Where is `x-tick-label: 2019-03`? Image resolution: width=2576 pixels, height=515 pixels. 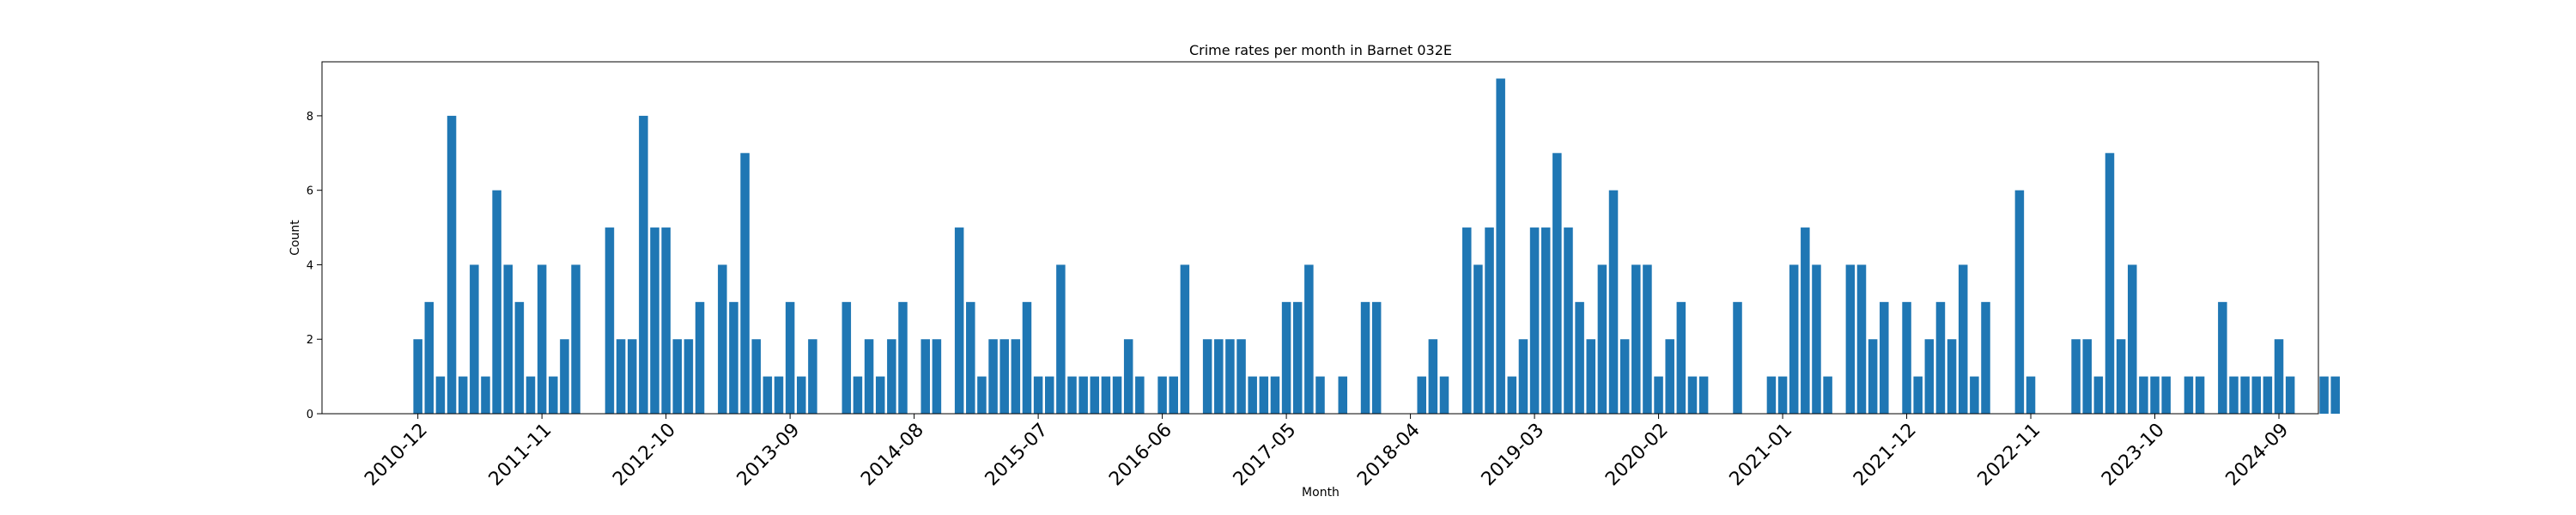
x-tick-label: 2019-03 is located at coordinates (1513, 455).